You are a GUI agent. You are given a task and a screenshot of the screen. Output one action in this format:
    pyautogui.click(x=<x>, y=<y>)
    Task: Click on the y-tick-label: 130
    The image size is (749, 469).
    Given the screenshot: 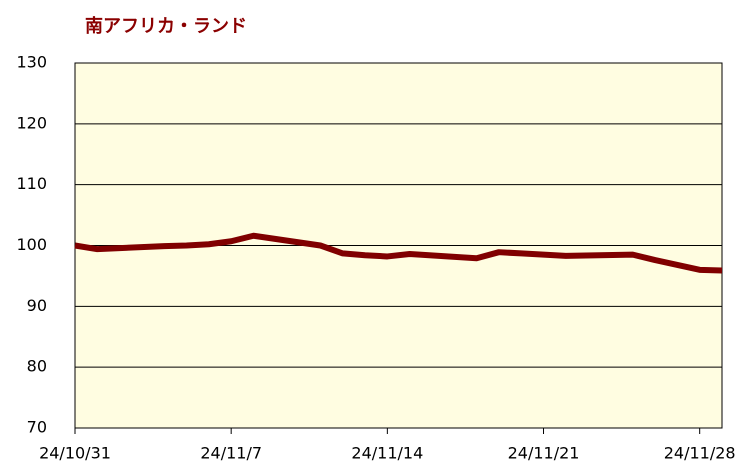 What is the action you would take?
    pyautogui.click(x=31, y=62)
    